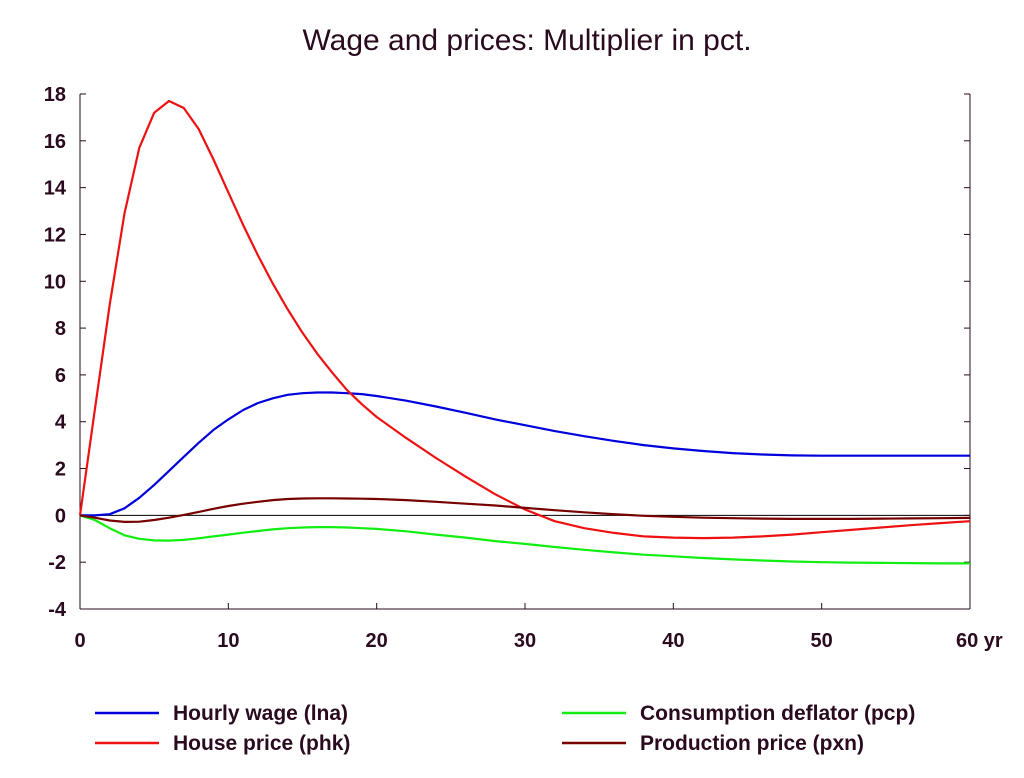 The image size is (1024, 778). I want to click on x-tick-label: 50, so click(822, 641).